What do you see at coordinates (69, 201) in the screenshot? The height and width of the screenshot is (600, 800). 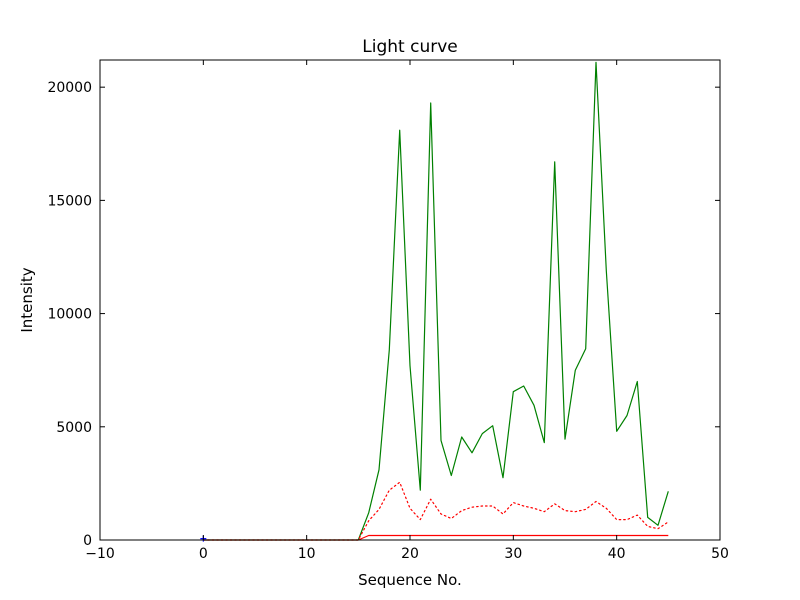 I see `y-tick-label: 15000` at bounding box center [69, 201].